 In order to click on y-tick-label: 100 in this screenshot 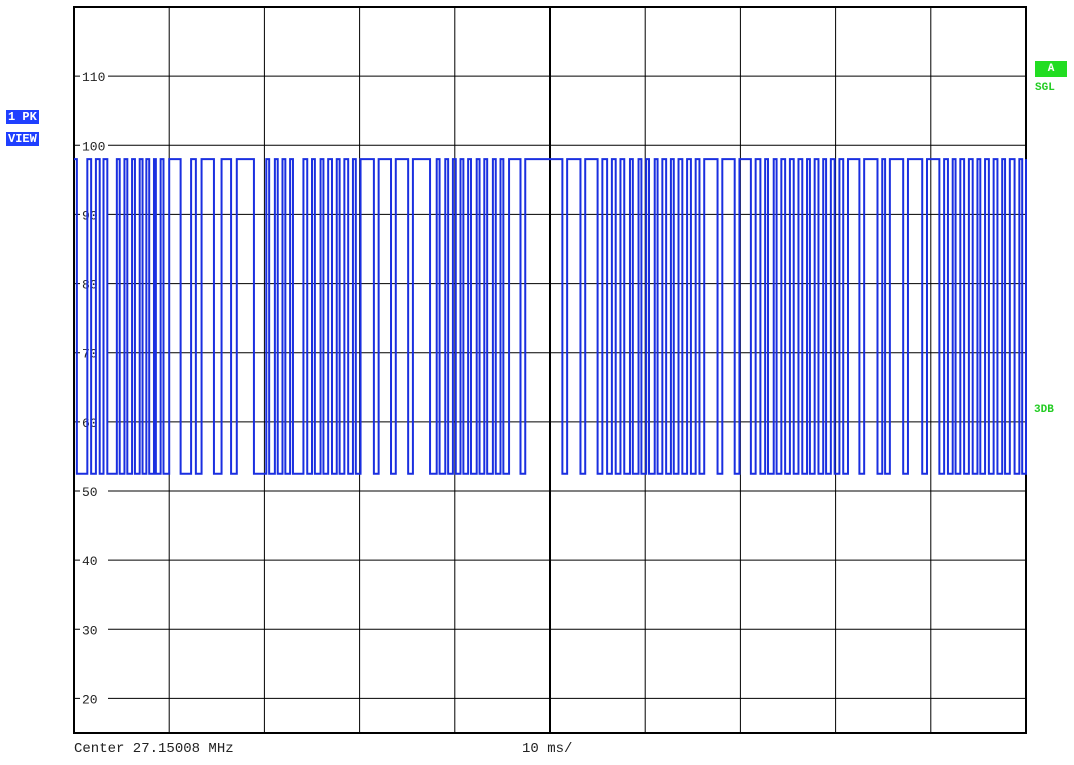, I will do `click(93, 146)`.